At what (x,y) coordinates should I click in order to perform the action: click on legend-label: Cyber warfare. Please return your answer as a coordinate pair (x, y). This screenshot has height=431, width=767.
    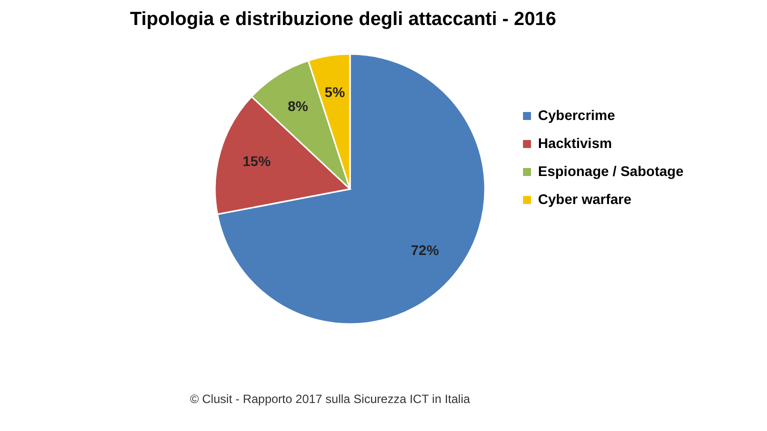
    Looking at the image, I should click on (585, 199).